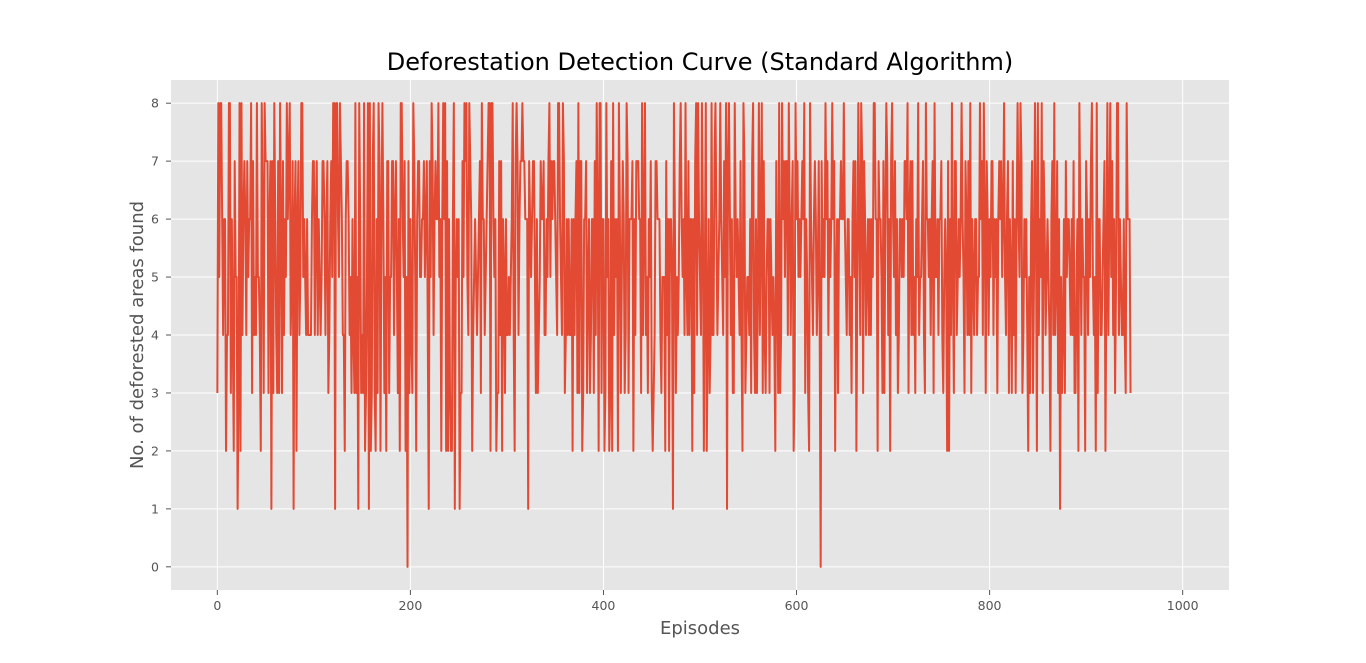  I want to click on y-tick-label: 0, so click(155, 566).